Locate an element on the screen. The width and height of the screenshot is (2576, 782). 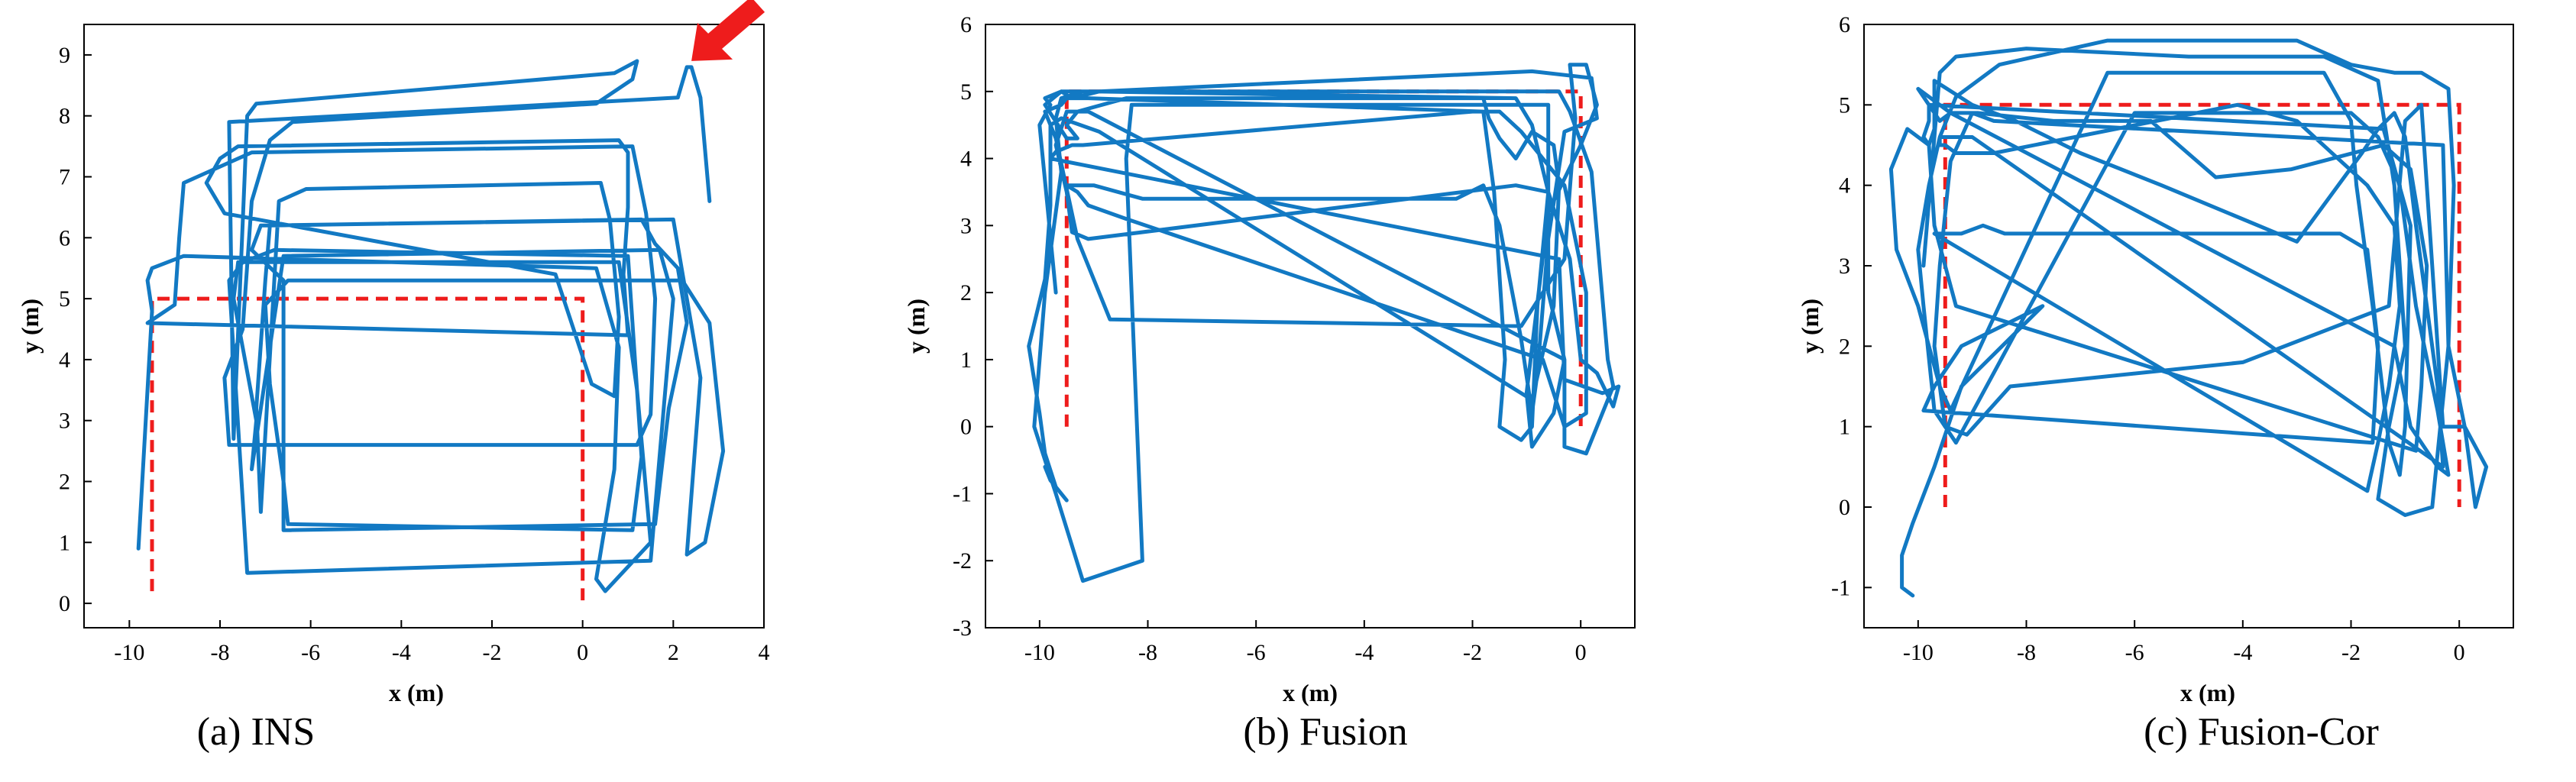
y-tick-label: -2 is located at coordinates (962, 561).